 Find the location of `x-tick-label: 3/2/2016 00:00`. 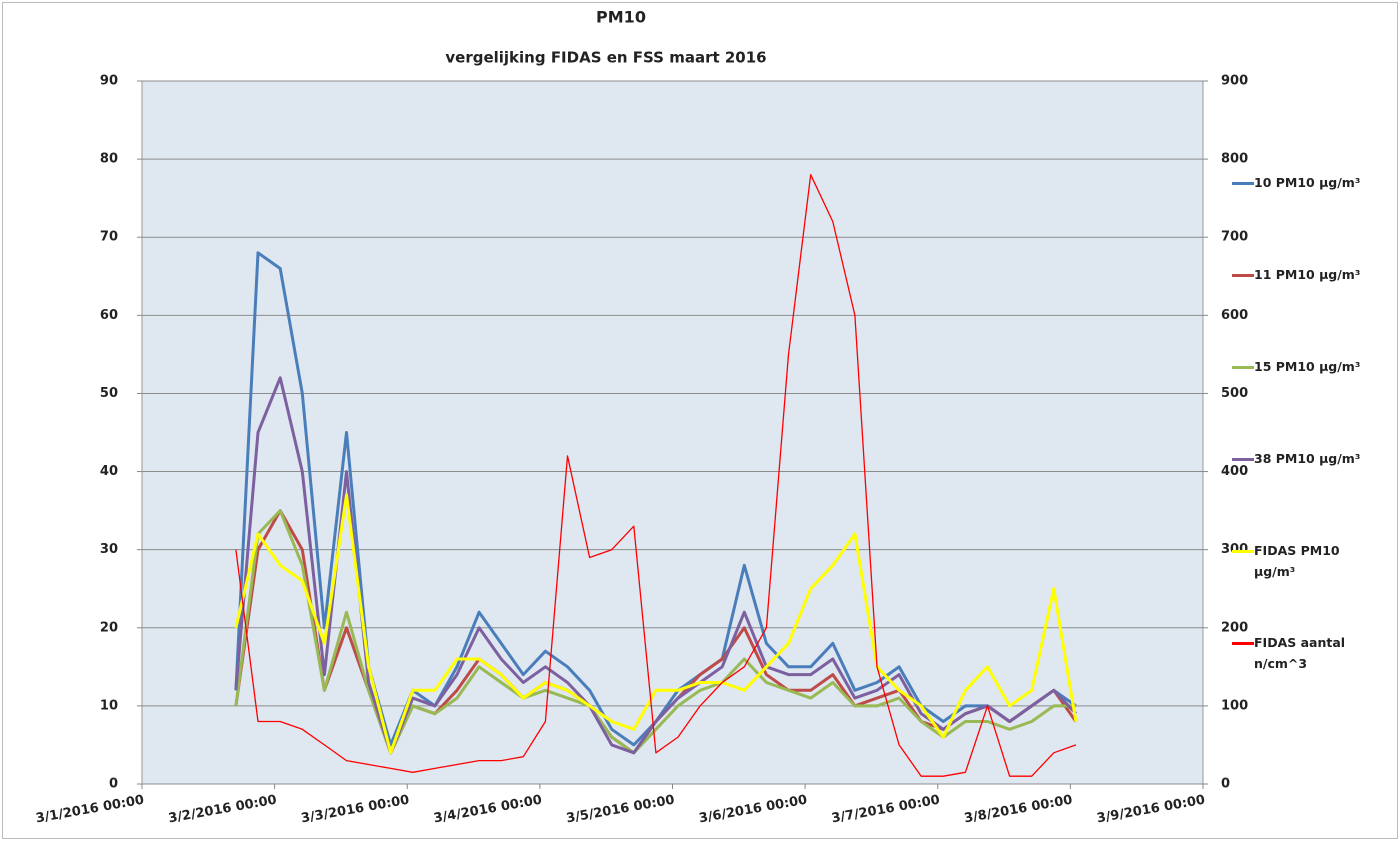

x-tick-label: 3/2/2016 00:00 is located at coordinates (222, 810).